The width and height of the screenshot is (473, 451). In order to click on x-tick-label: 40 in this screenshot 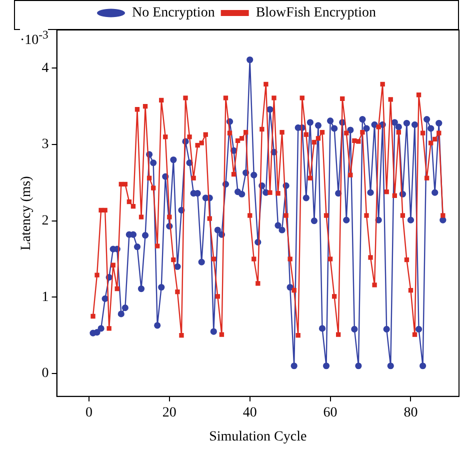, I will do `click(249, 412)`.